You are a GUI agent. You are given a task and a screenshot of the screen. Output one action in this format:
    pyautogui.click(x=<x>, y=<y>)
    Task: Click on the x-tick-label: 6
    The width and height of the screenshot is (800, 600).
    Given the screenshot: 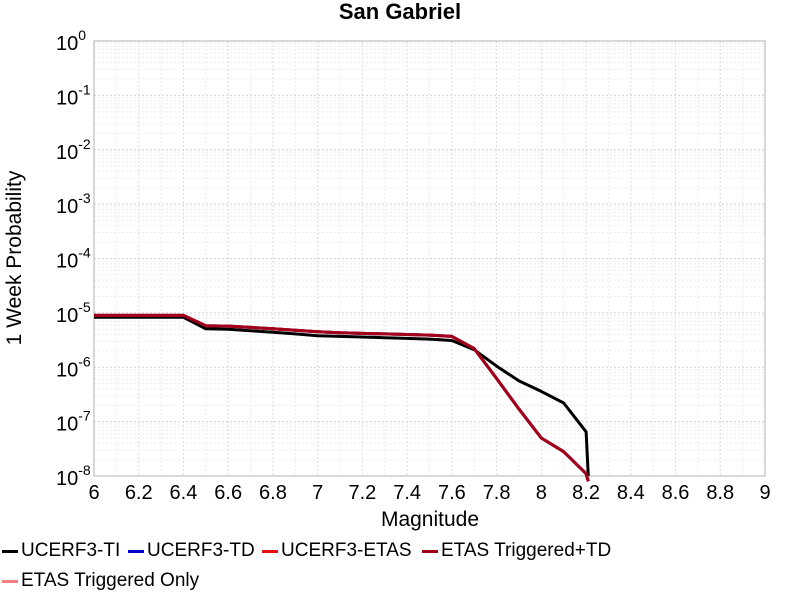 What is the action you would take?
    pyautogui.click(x=93, y=493)
    